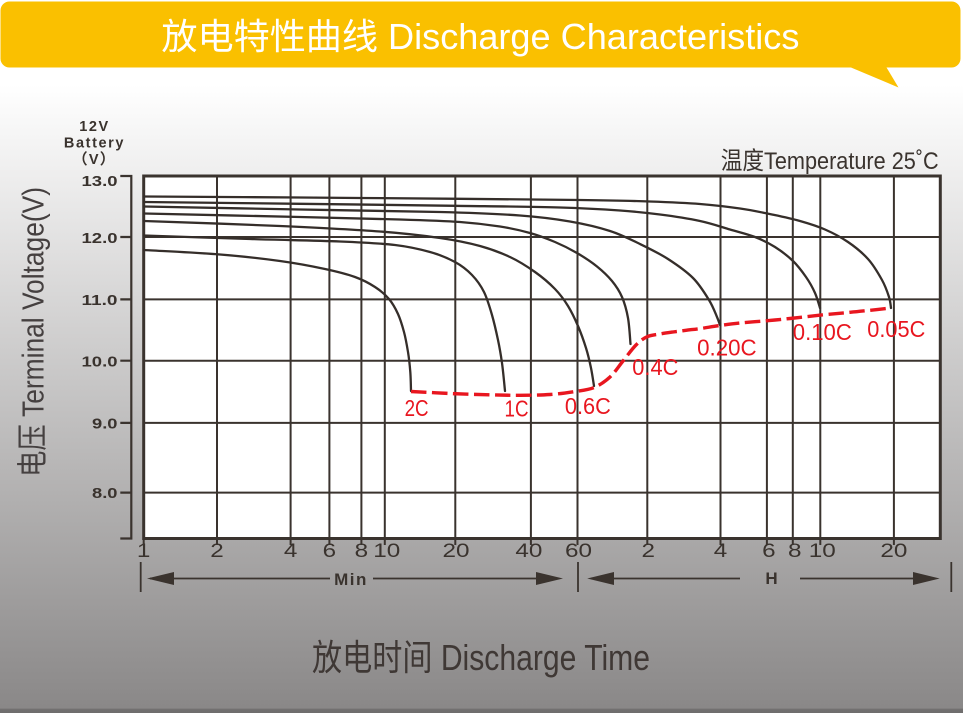 The image size is (963, 713). Describe the element at coordinates (588, 406) in the screenshot. I see `svg-text: 0.6C` at that location.